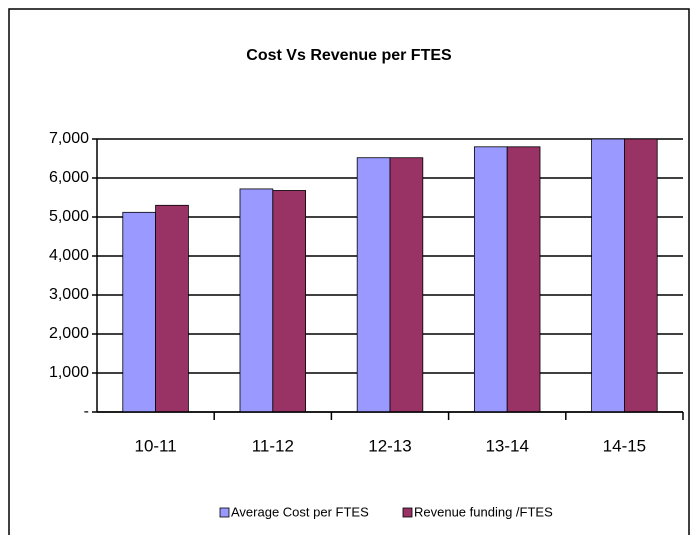 The image size is (698, 535). Describe the element at coordinates (69, 372) in the screenshot. I see `y-tick-label: 1,000` at that location.